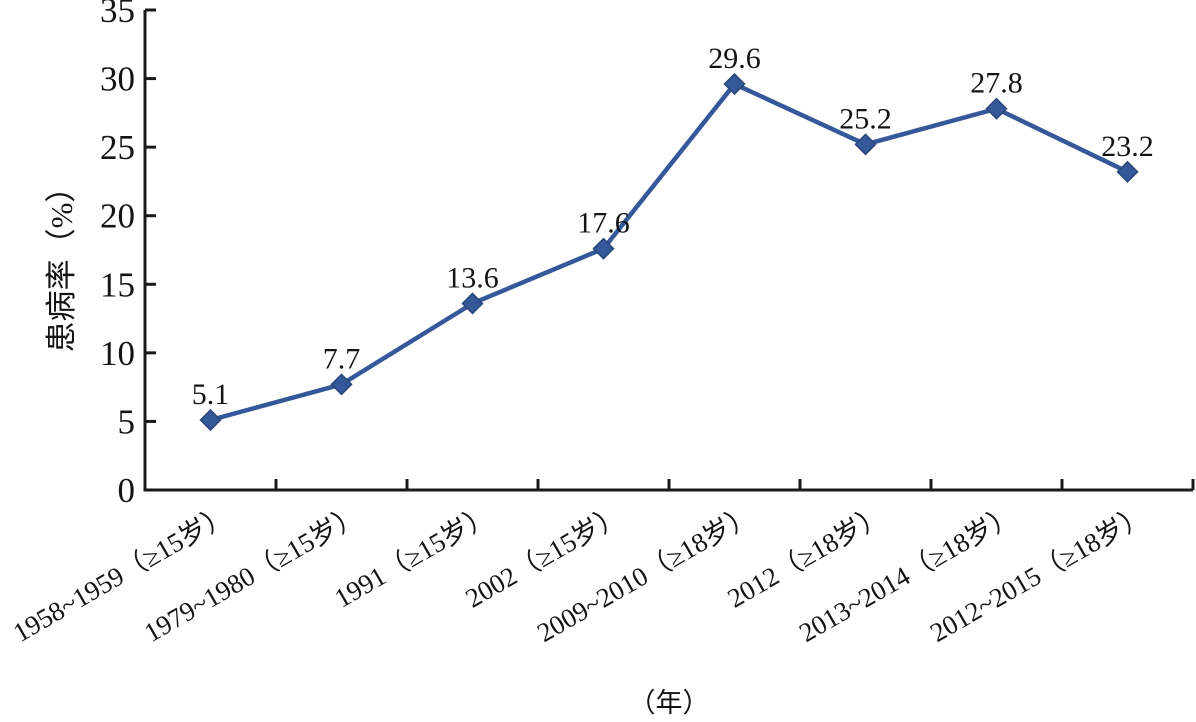  Describe the element at coordinates (122, 573) in the screenshot. I see `x-category-label: 1958~1959（≥15岁）` at that location.